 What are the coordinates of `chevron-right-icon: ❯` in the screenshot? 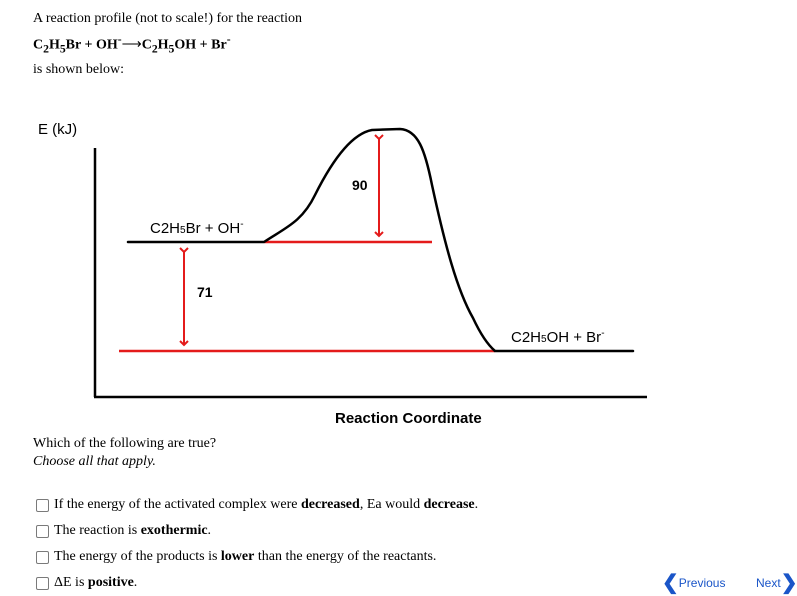 It's located at (788, 583).